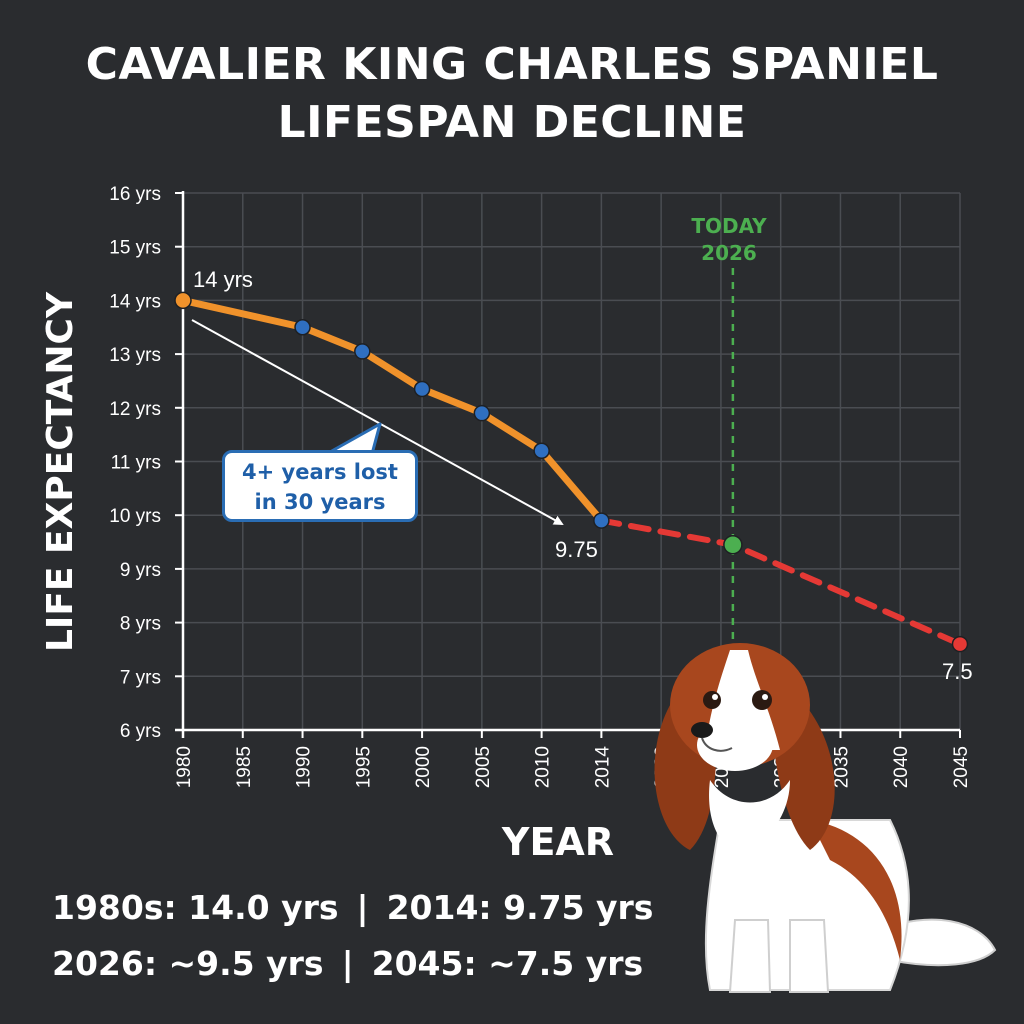 Image resolution: width=1024 pixels, height=1024 pixels. What do you see at coordinates (135, 194) in the screenshot?
I see `y-tick-label: 16 yrs` at bounding box center [135, 194].